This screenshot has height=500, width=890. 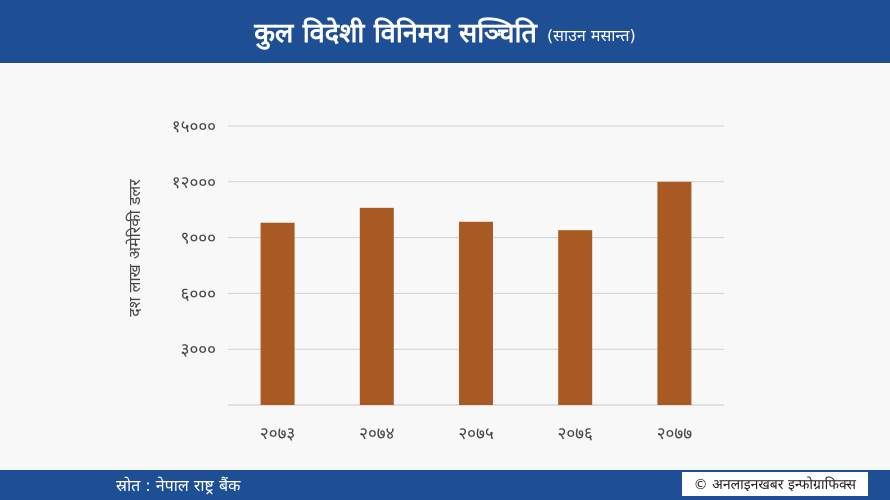 What do you see at coordinates (395, 33) in the screenshot?
I see `chart-title: कुल विदेशी विनिमय सञ्चिति` at bounding box center [395, 33].